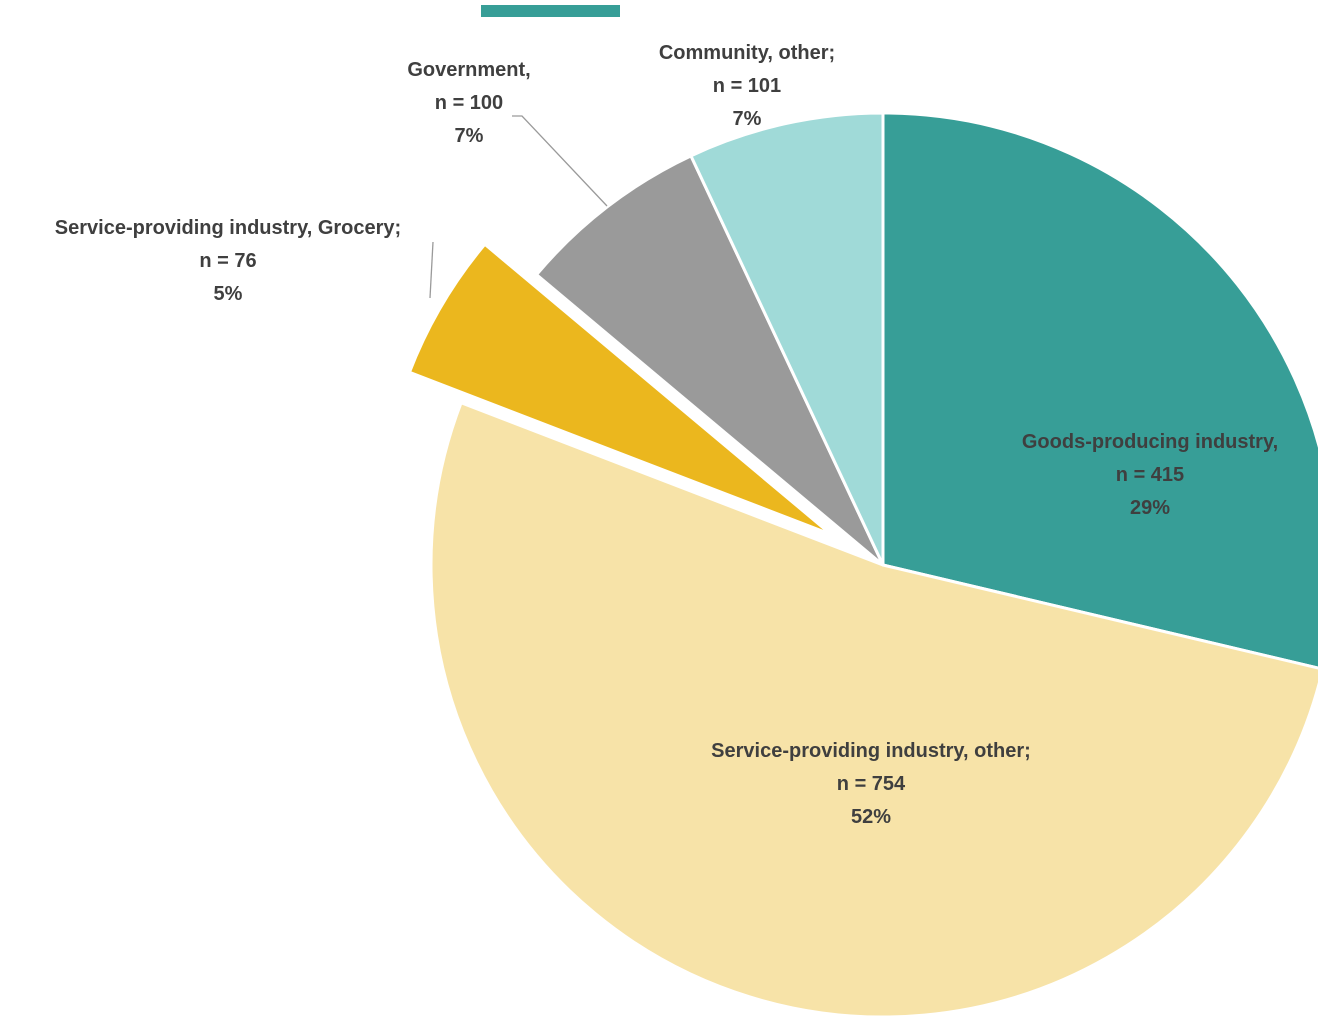 This screenshot has width=1318, height=1016. Describe the element at coordinates (550, 11) in the screenshot. I see `legend-swatch` at that location.